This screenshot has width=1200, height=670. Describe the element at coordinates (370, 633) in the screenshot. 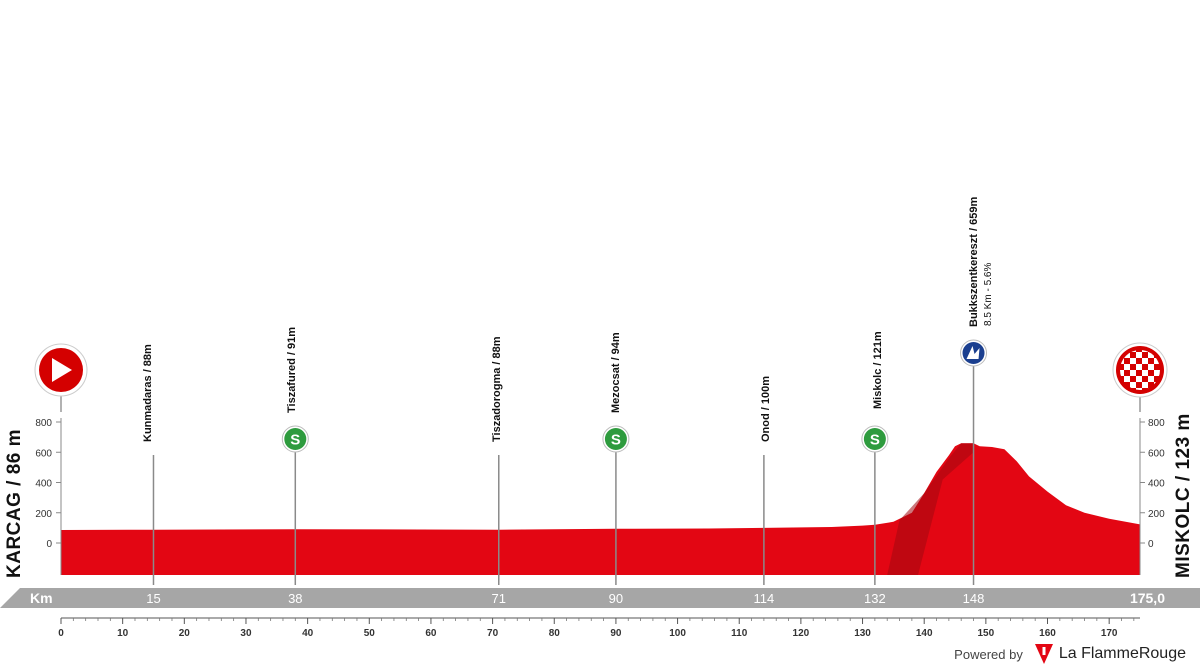

I see `x-tick-label: 50` at that location.